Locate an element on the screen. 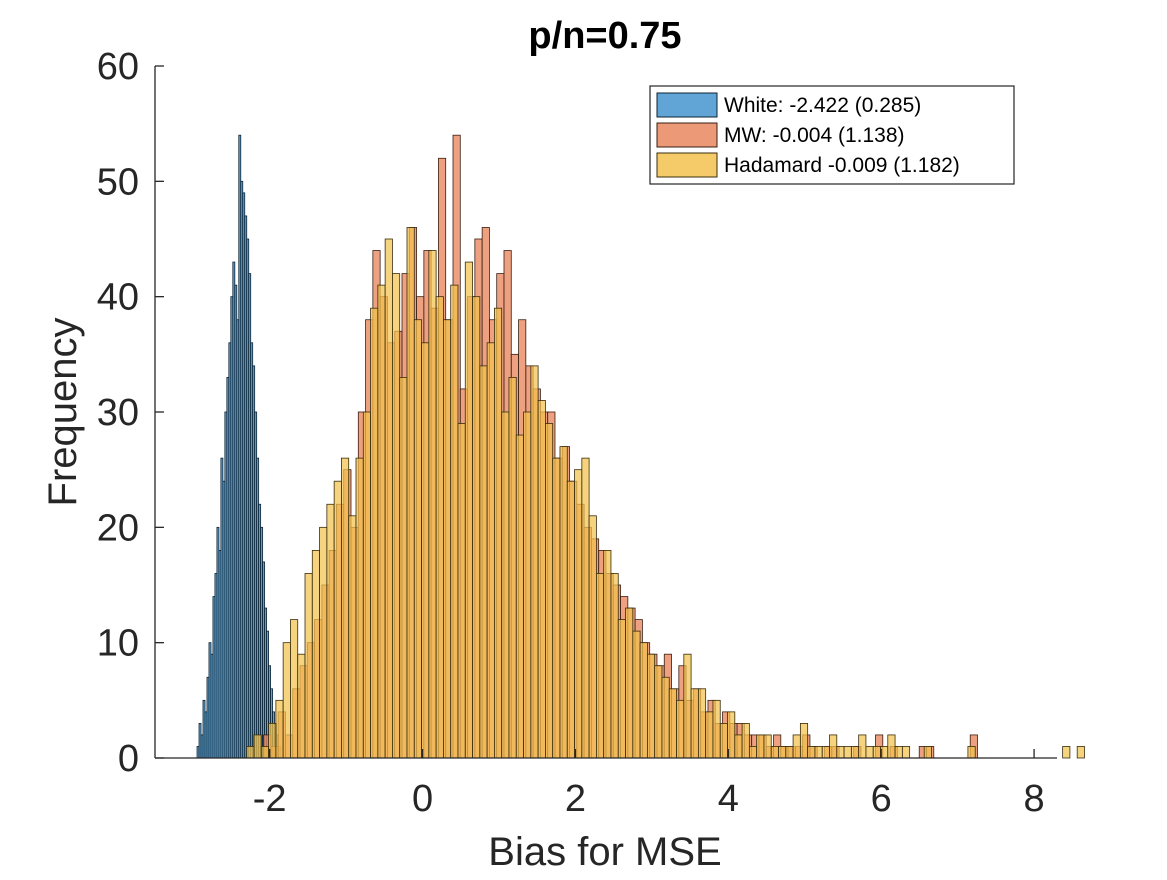  legend-label-hadamard: Hadamard -0.009 (1.182) is located at coordinates (842, 165).